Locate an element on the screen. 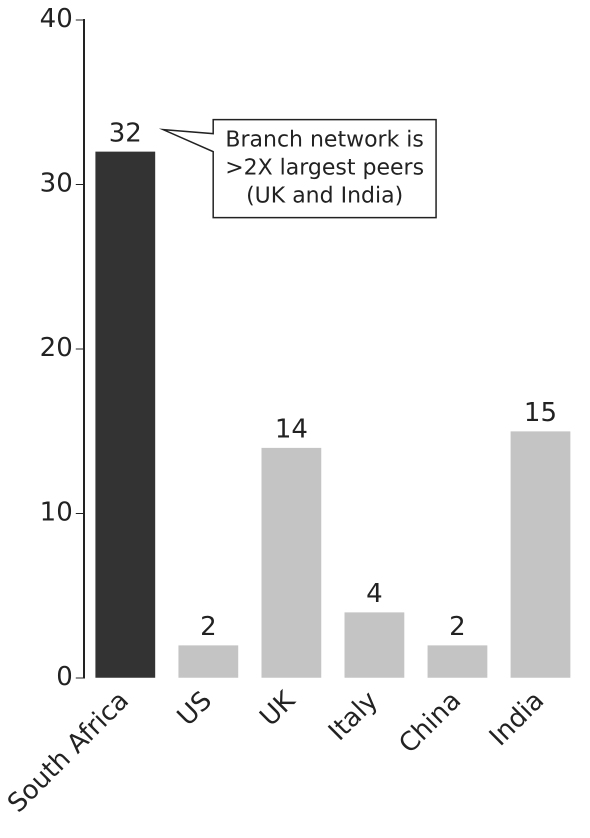 The height and width of the screenshot is (838, 590). data-label: 32 is located at coordinates (125, 133).